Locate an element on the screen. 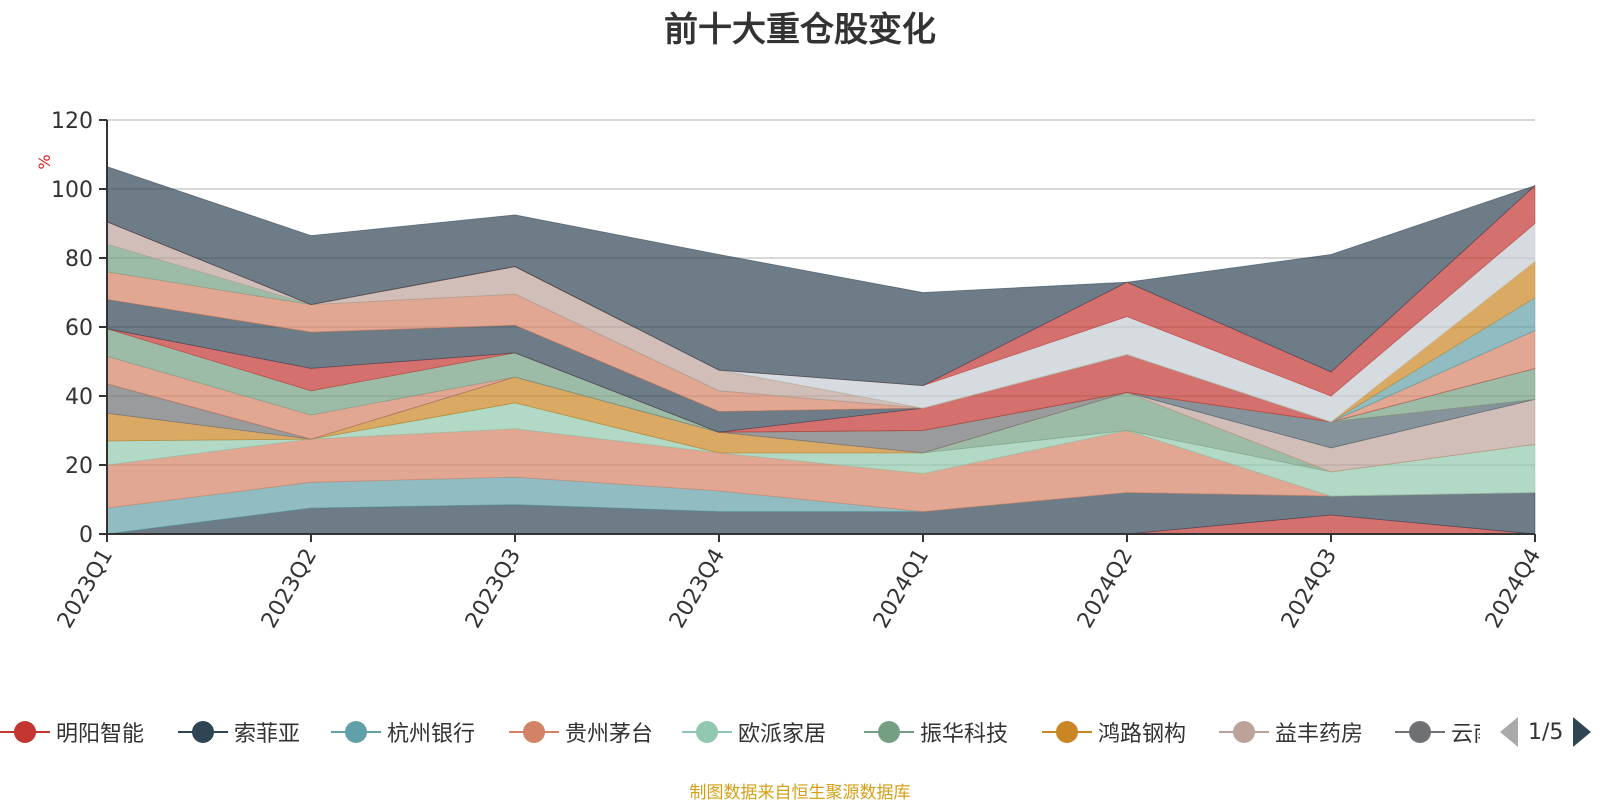 This screenshot has width=1600, height=803. legend-item: 振华科技 is located at coordinates (936, 732).